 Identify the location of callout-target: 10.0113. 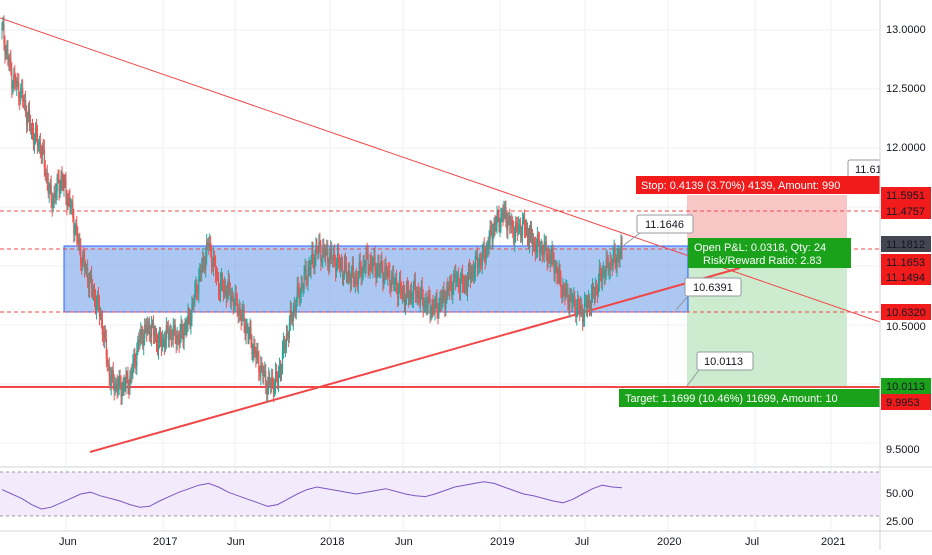
(720, 369).